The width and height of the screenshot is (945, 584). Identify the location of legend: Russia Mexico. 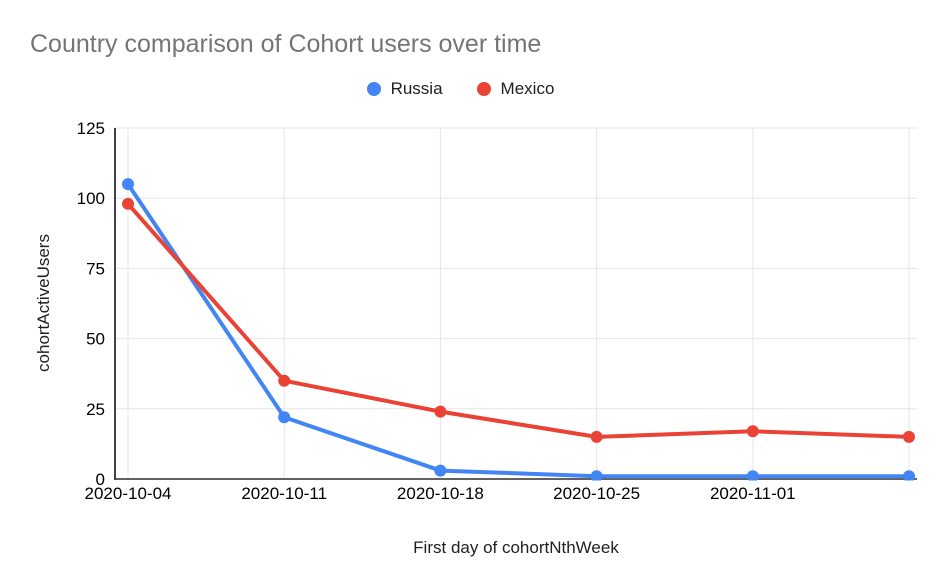
(466, 88).